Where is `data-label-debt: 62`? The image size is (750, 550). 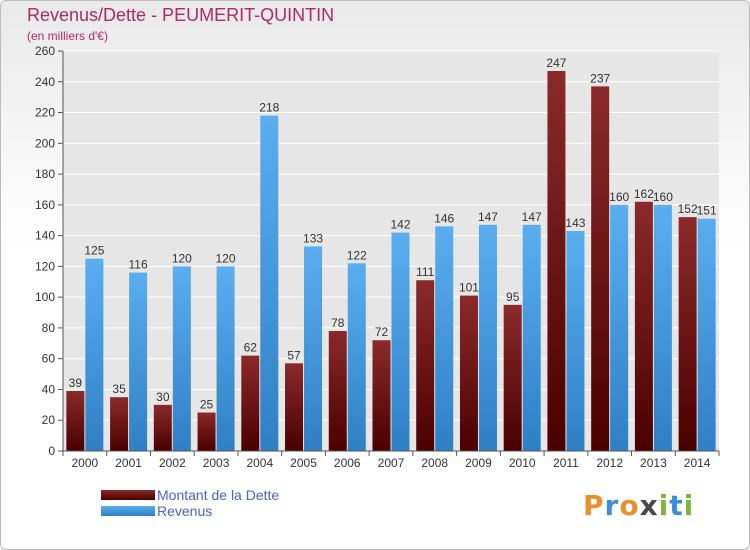
data-label-debt: 62 is located at coordinates (251, 348).